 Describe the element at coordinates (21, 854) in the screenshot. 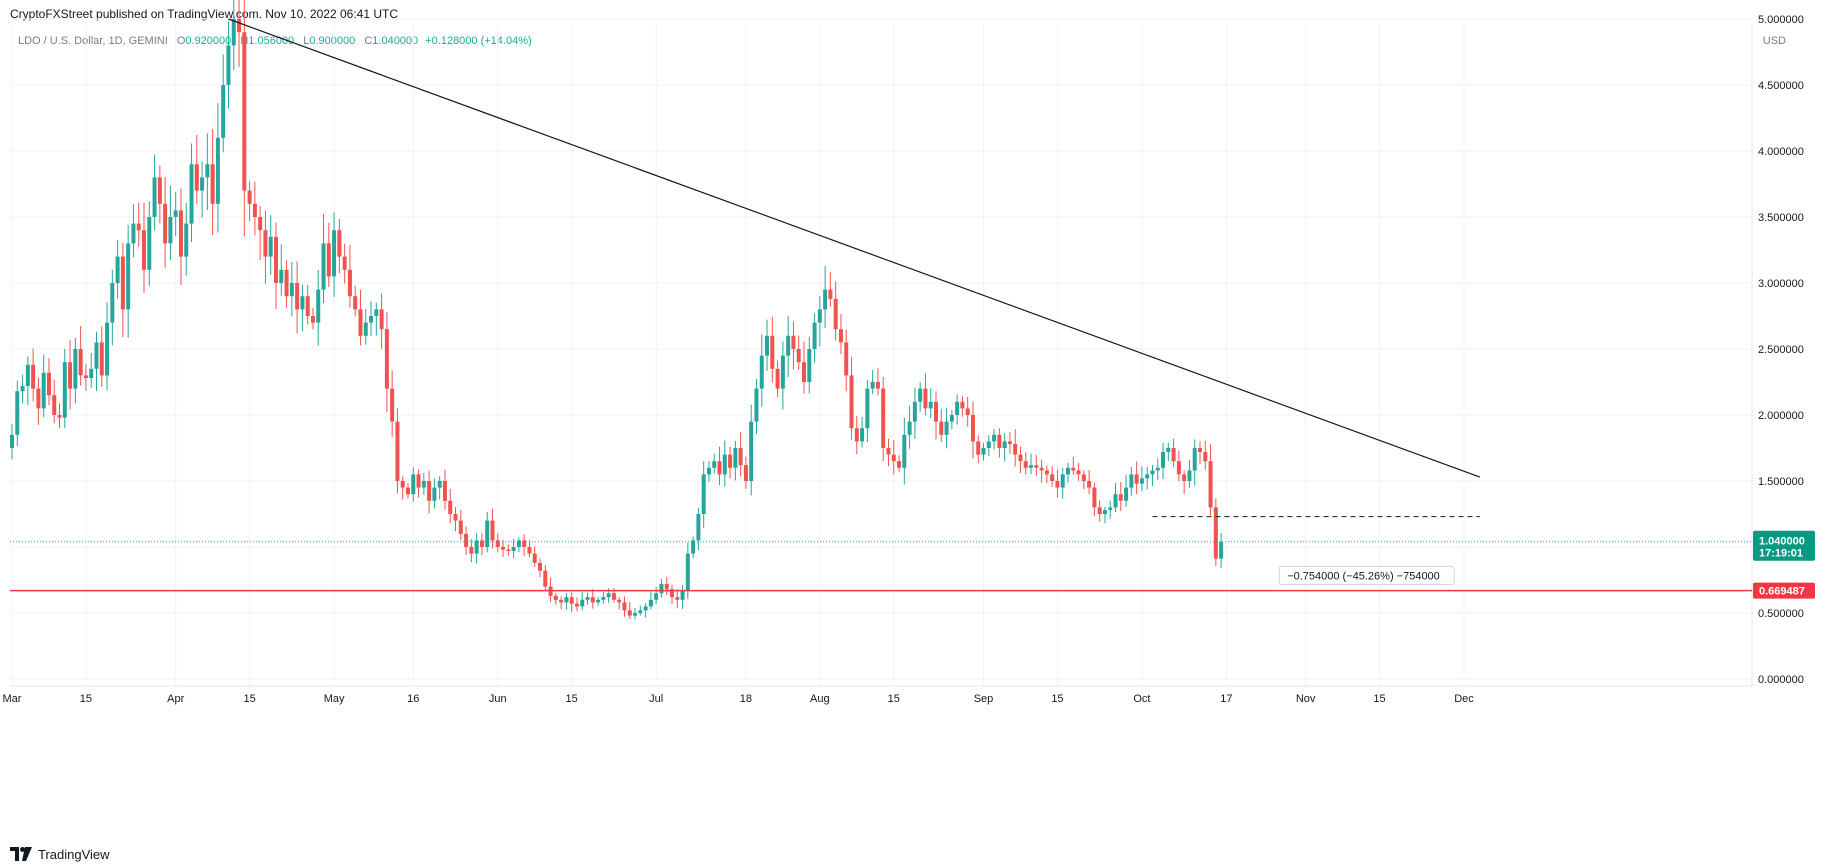

I see `tradingview-logo-icon` at that location.